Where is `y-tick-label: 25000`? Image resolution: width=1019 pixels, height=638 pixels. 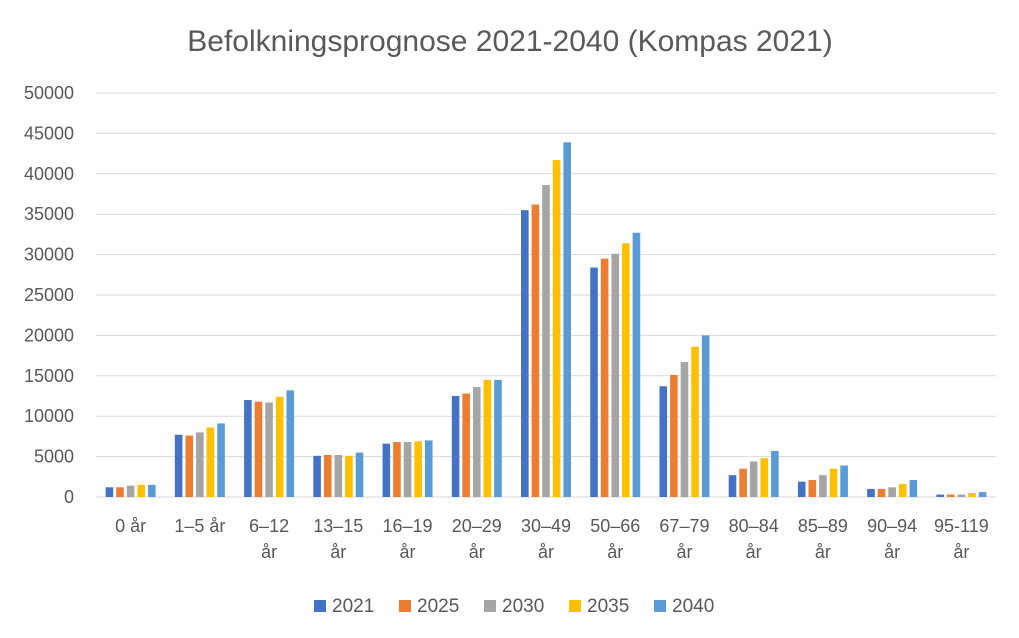 y-tick-label: 25000 is located at coordinates (49, 295).